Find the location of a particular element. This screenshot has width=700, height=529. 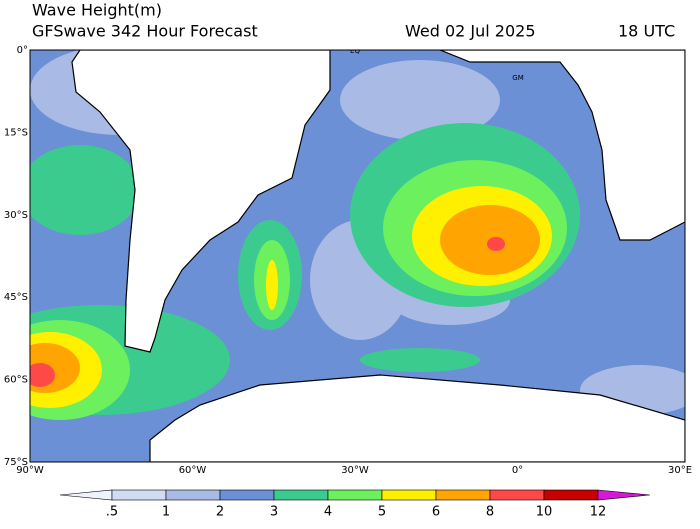

lat-label: 0° is located at coordinates (22, 50).